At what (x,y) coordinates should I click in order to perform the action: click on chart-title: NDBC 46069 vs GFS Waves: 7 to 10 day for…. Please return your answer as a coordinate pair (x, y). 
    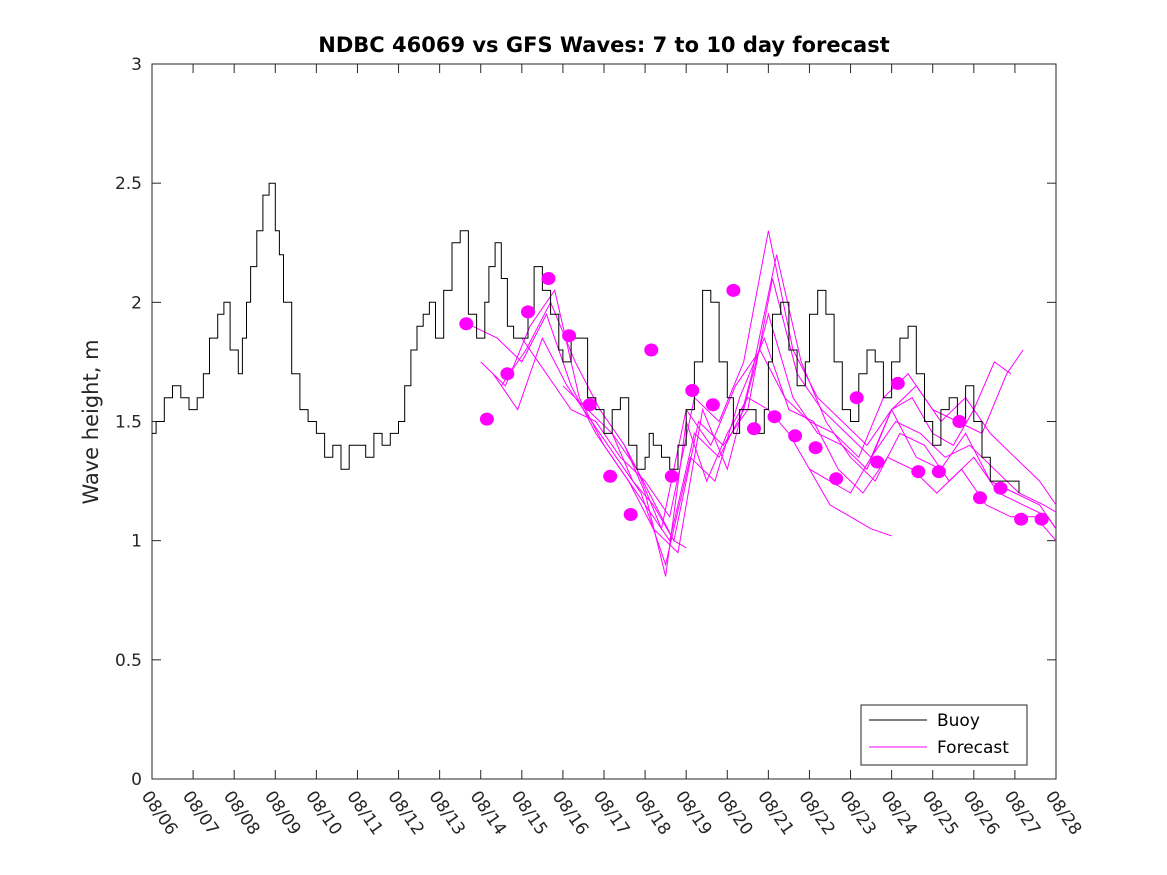
    Looking at the image, I should click on (603, 45).